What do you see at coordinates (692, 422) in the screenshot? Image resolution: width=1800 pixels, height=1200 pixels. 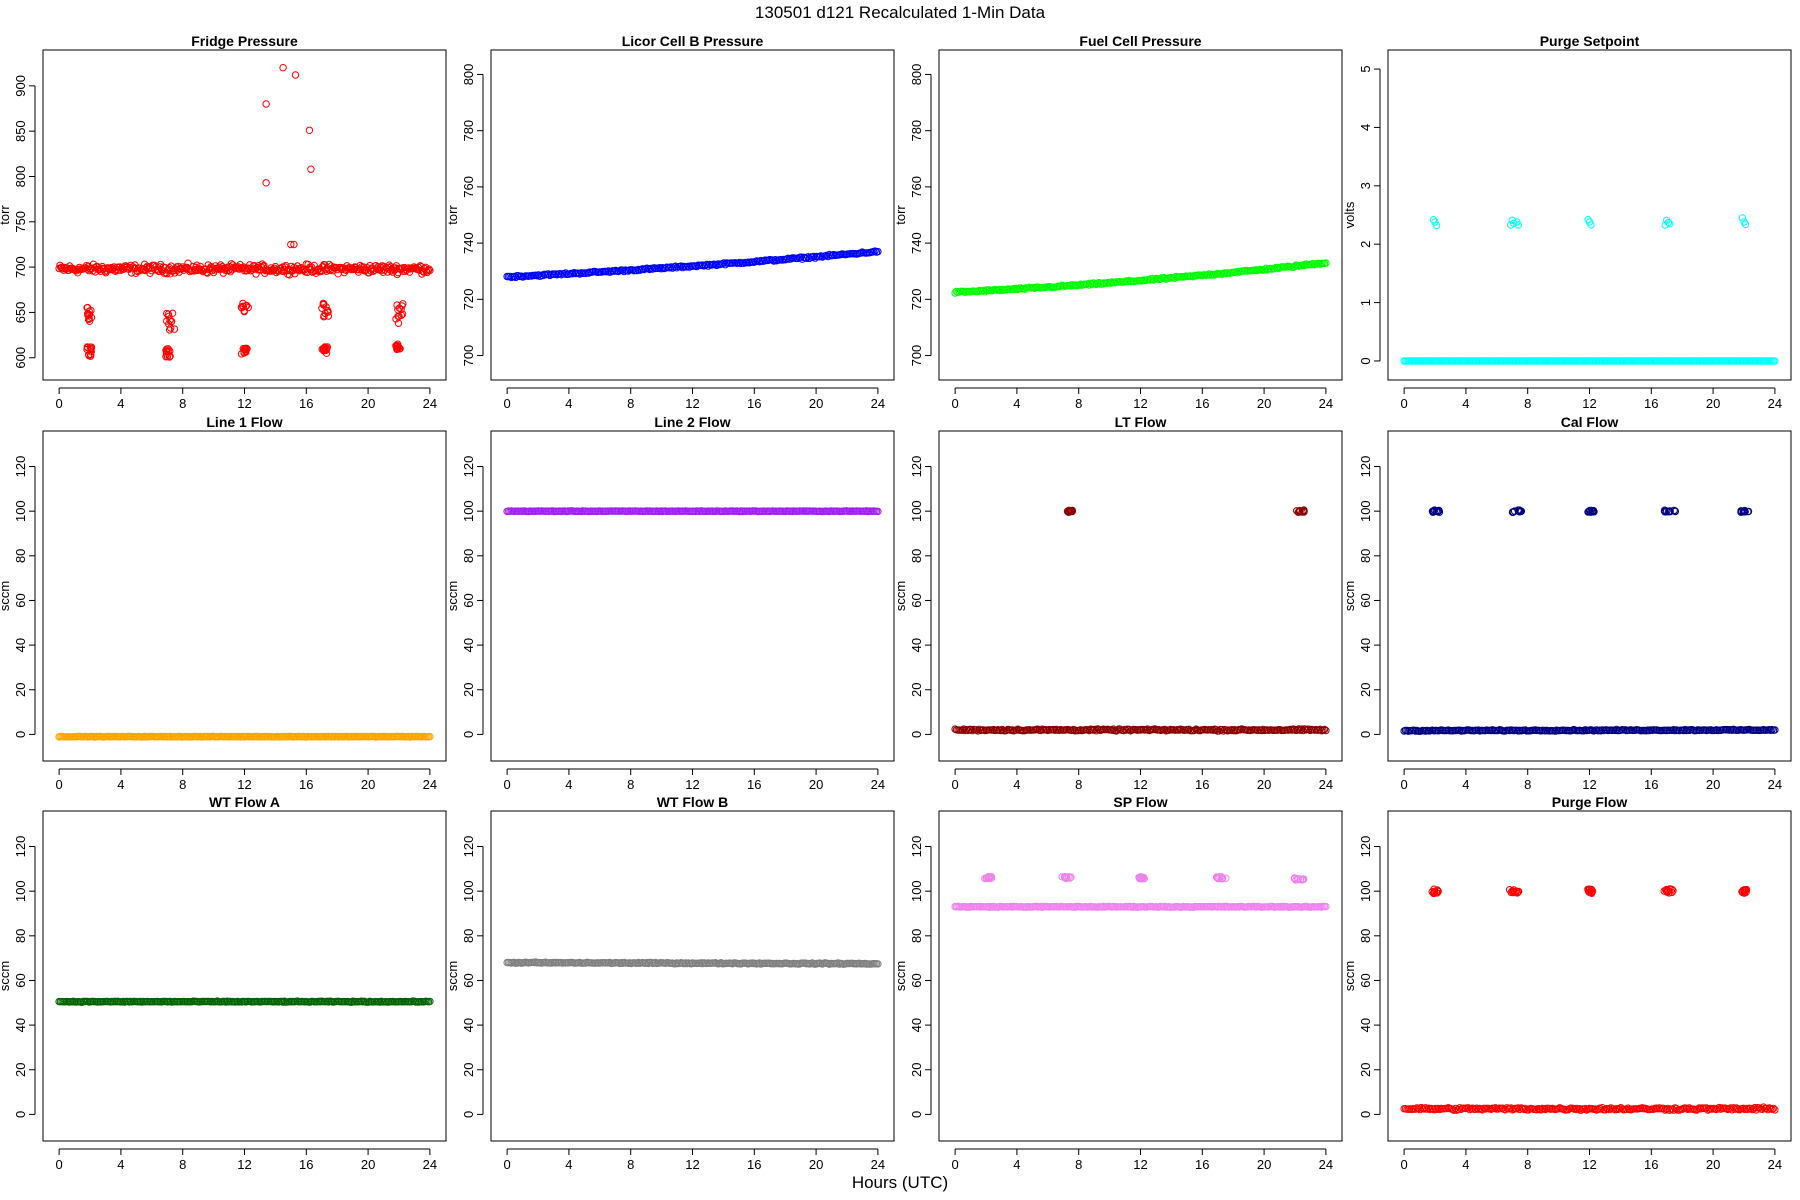 I see `panel-title: Line 2 Flow` at bounding box center [692, 422].